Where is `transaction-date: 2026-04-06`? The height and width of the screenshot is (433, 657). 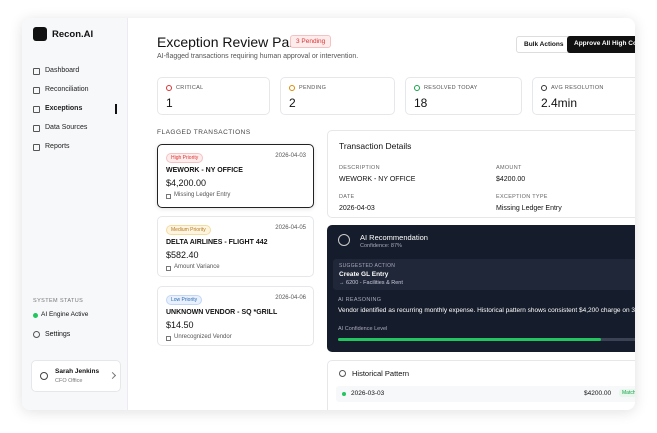
transaction-date: 2026-04-06 is located at coordinates (290, 298).